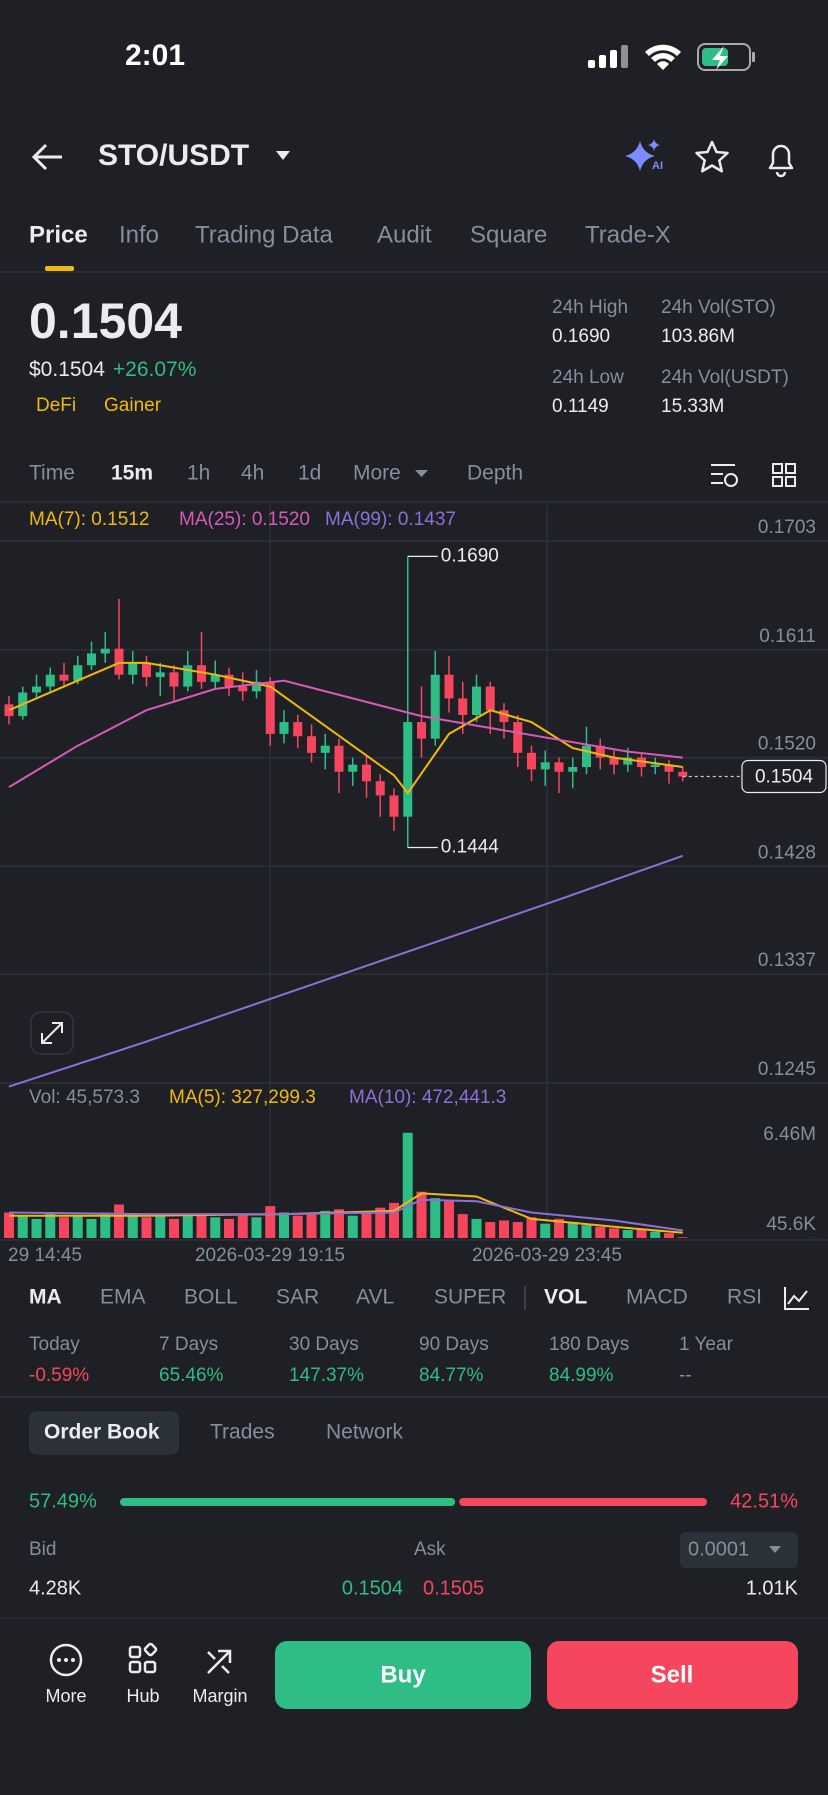 This screenshot has width=828, height=1795. Describe the element at coordinates (796, 1298) in the screenshot. I see `indicator-icon` at that location.